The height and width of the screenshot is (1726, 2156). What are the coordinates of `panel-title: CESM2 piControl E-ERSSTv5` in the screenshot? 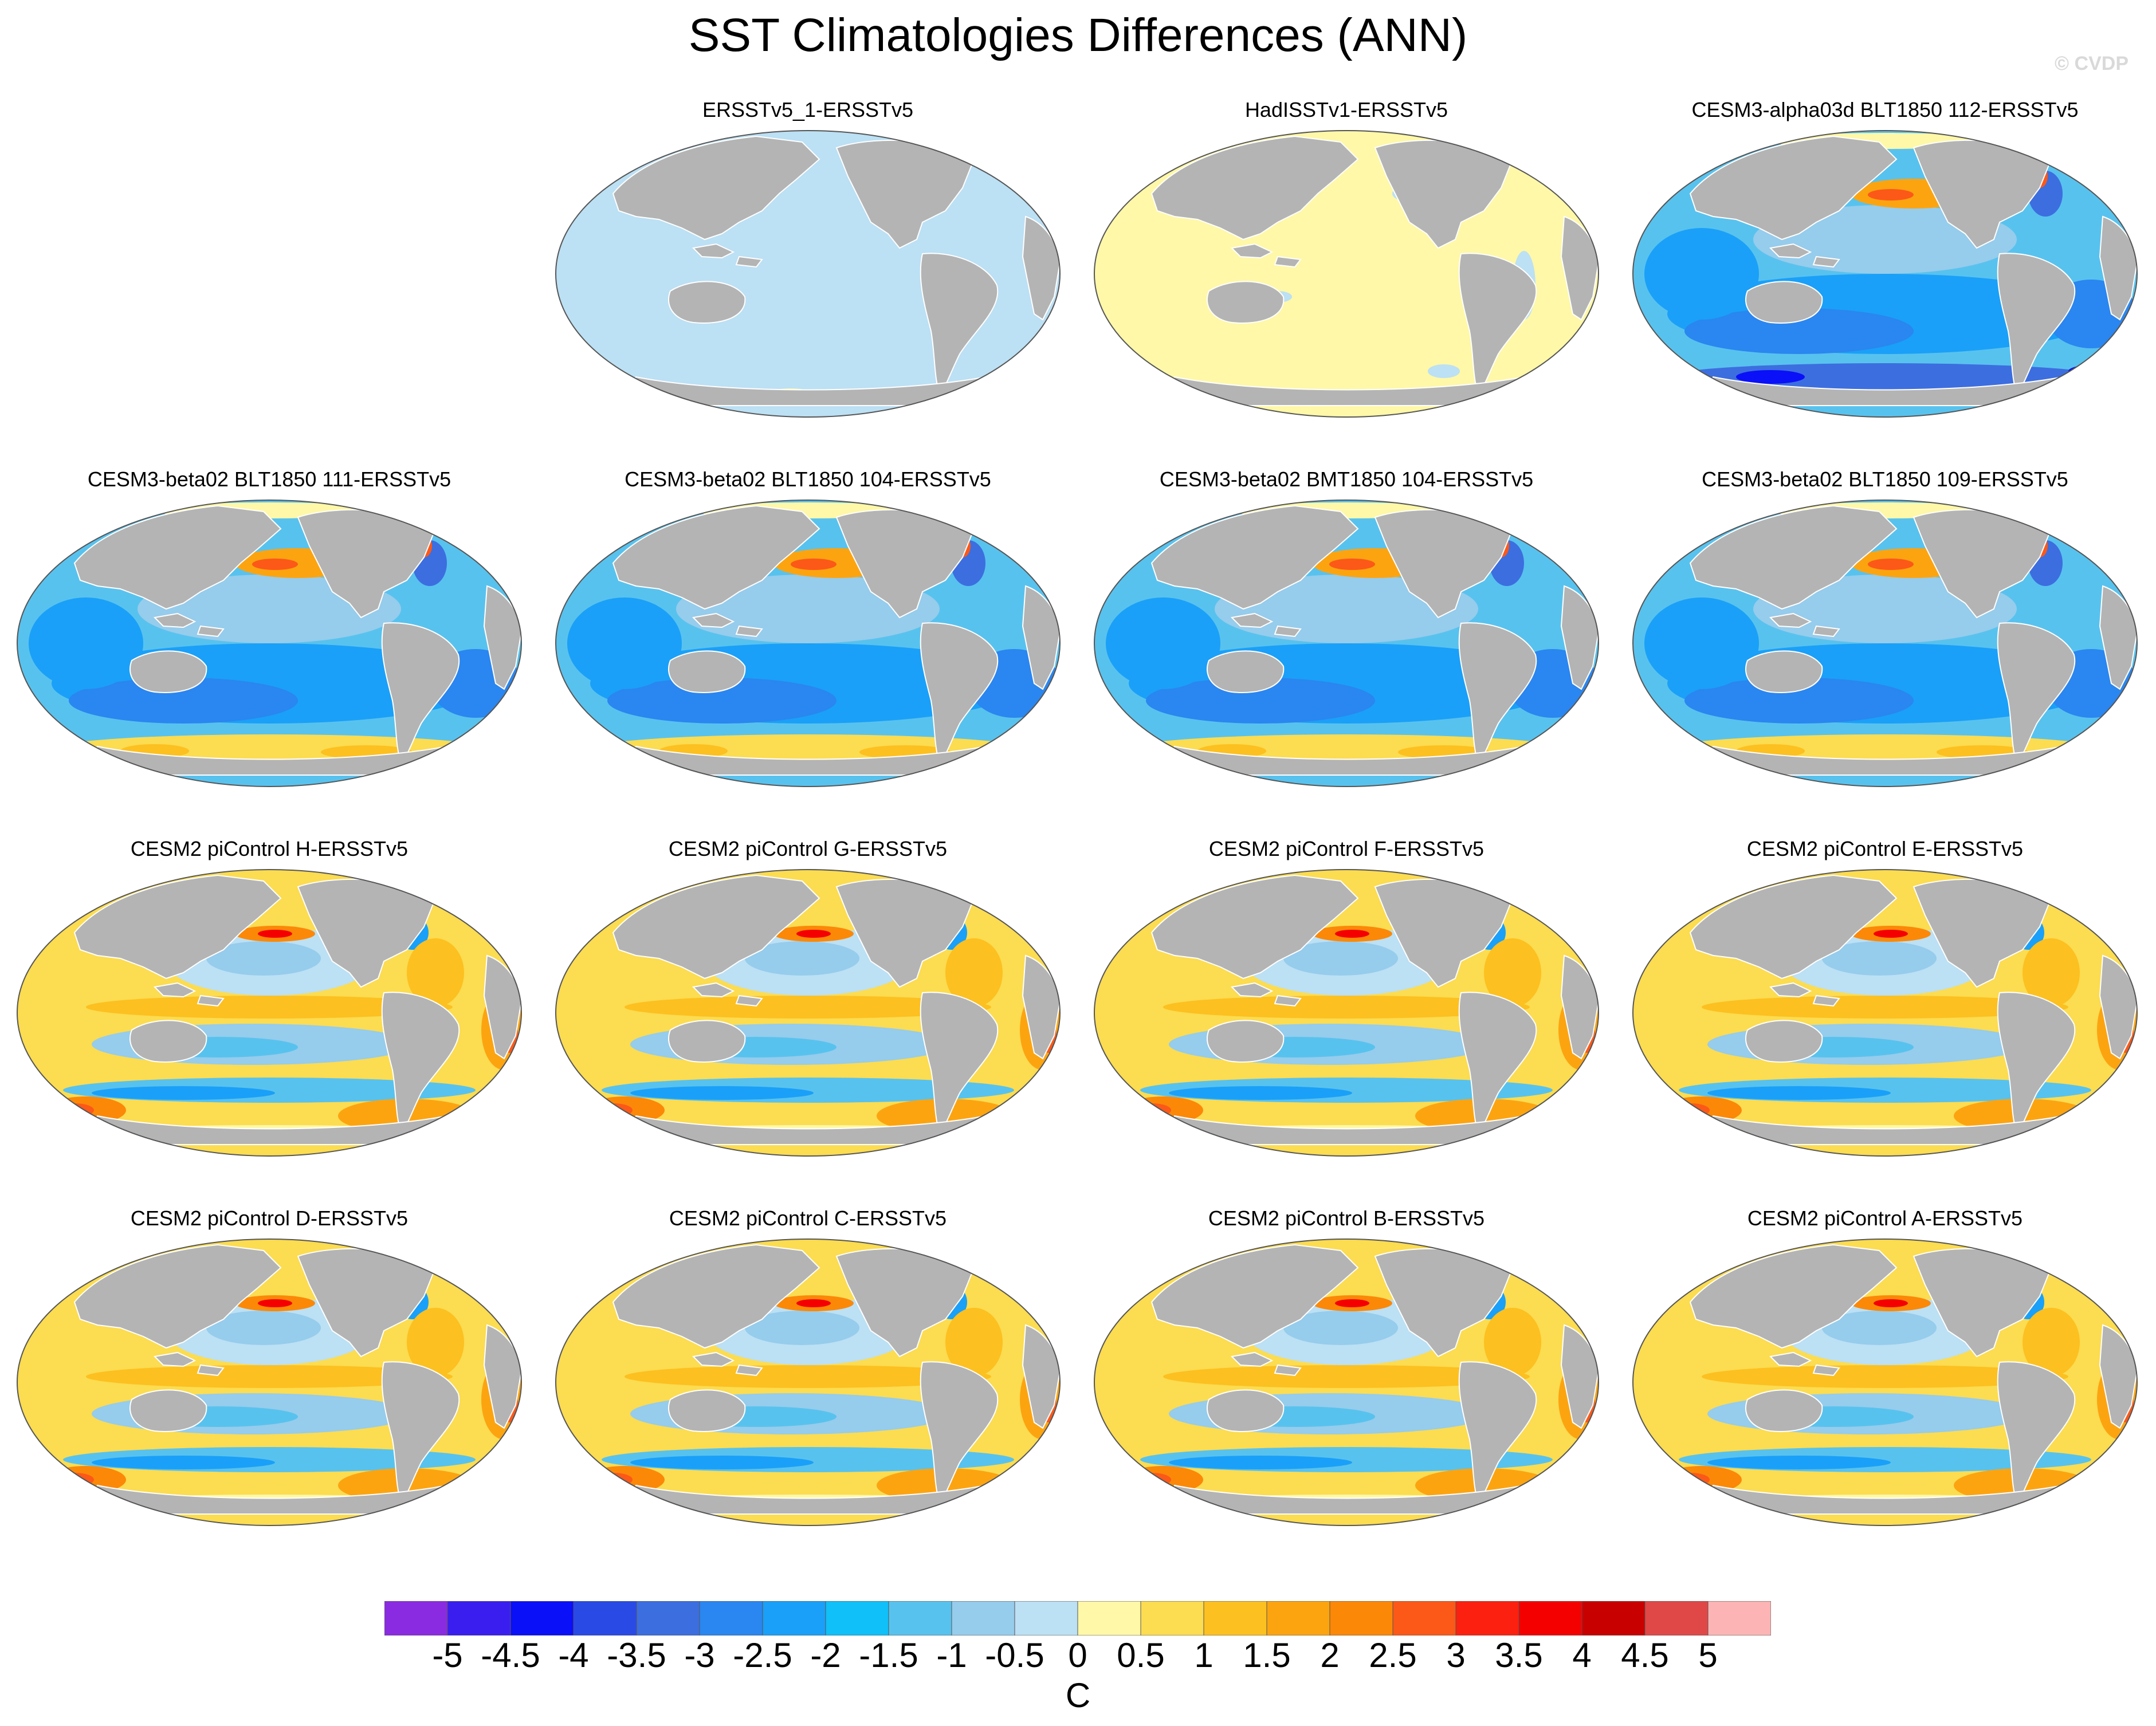 It's located at (1885, 848).